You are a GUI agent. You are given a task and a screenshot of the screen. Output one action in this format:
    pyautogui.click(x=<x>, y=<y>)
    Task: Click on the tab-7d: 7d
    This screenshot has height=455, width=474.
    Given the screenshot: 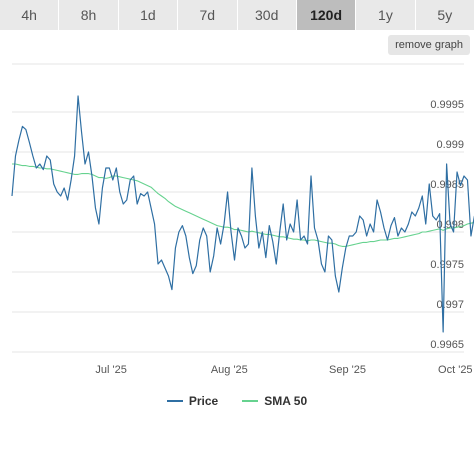 What is the action you would take?
    pyautogui.click(x=208, y=15)
    